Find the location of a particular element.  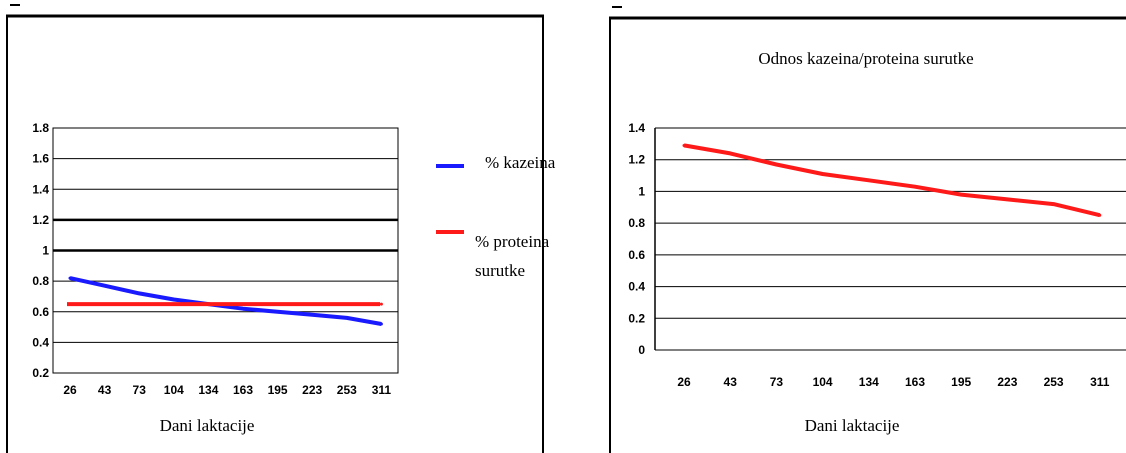

y-tick-label: 0 is located at coordinates (641, 350).